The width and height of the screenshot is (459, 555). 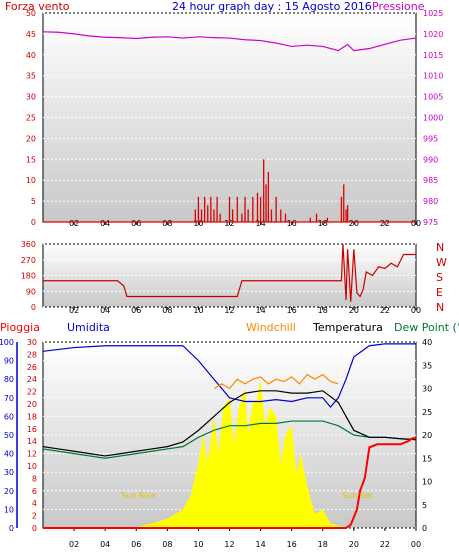 I want to click on wind-tick-label: 45, so click(x=31, y=34).